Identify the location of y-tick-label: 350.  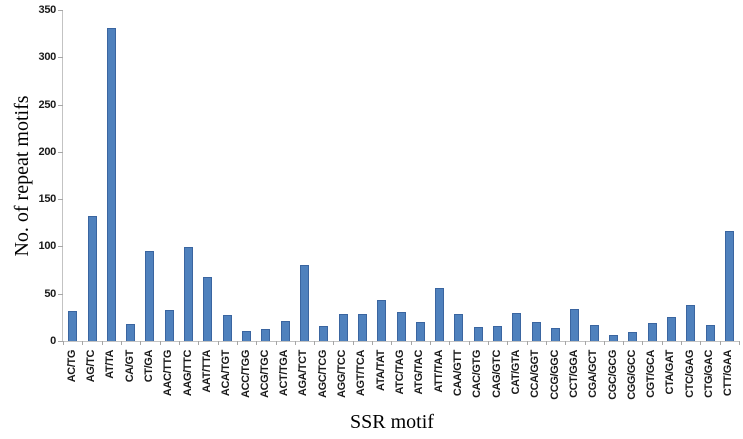
(47, 10).